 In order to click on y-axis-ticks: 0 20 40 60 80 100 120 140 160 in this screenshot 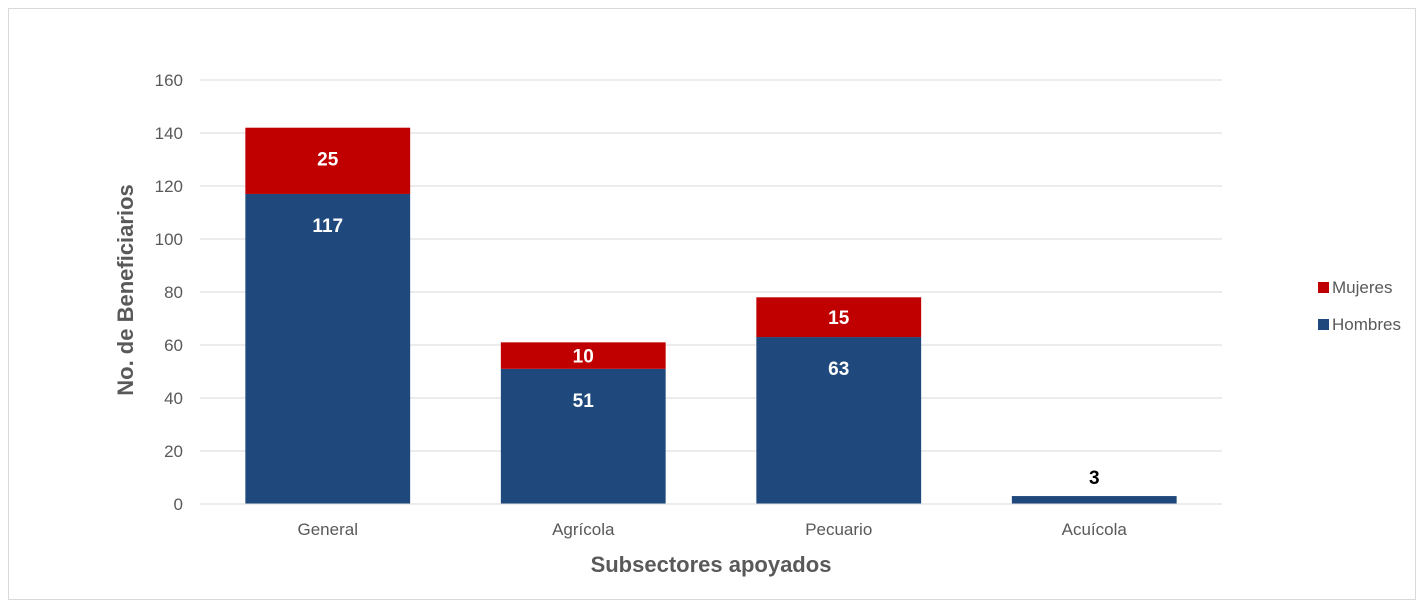, I will do `click(169, 292)`.